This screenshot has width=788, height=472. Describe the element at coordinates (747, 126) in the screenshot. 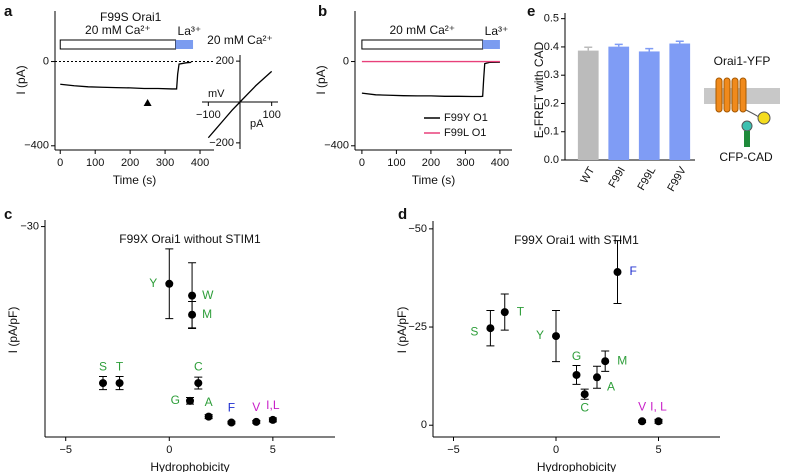

I see `cfp` at that location.